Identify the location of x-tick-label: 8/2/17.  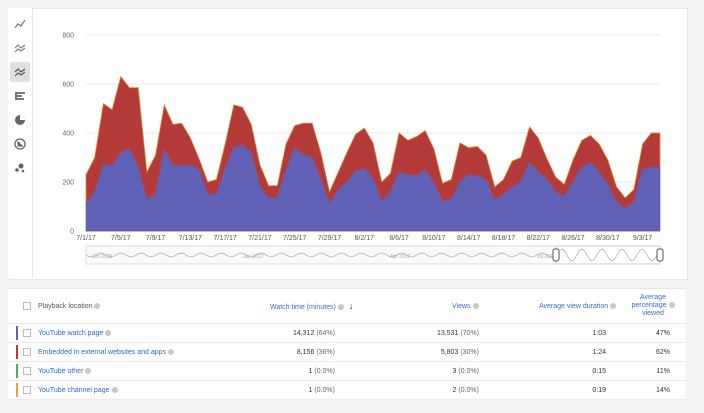
(365, 238).